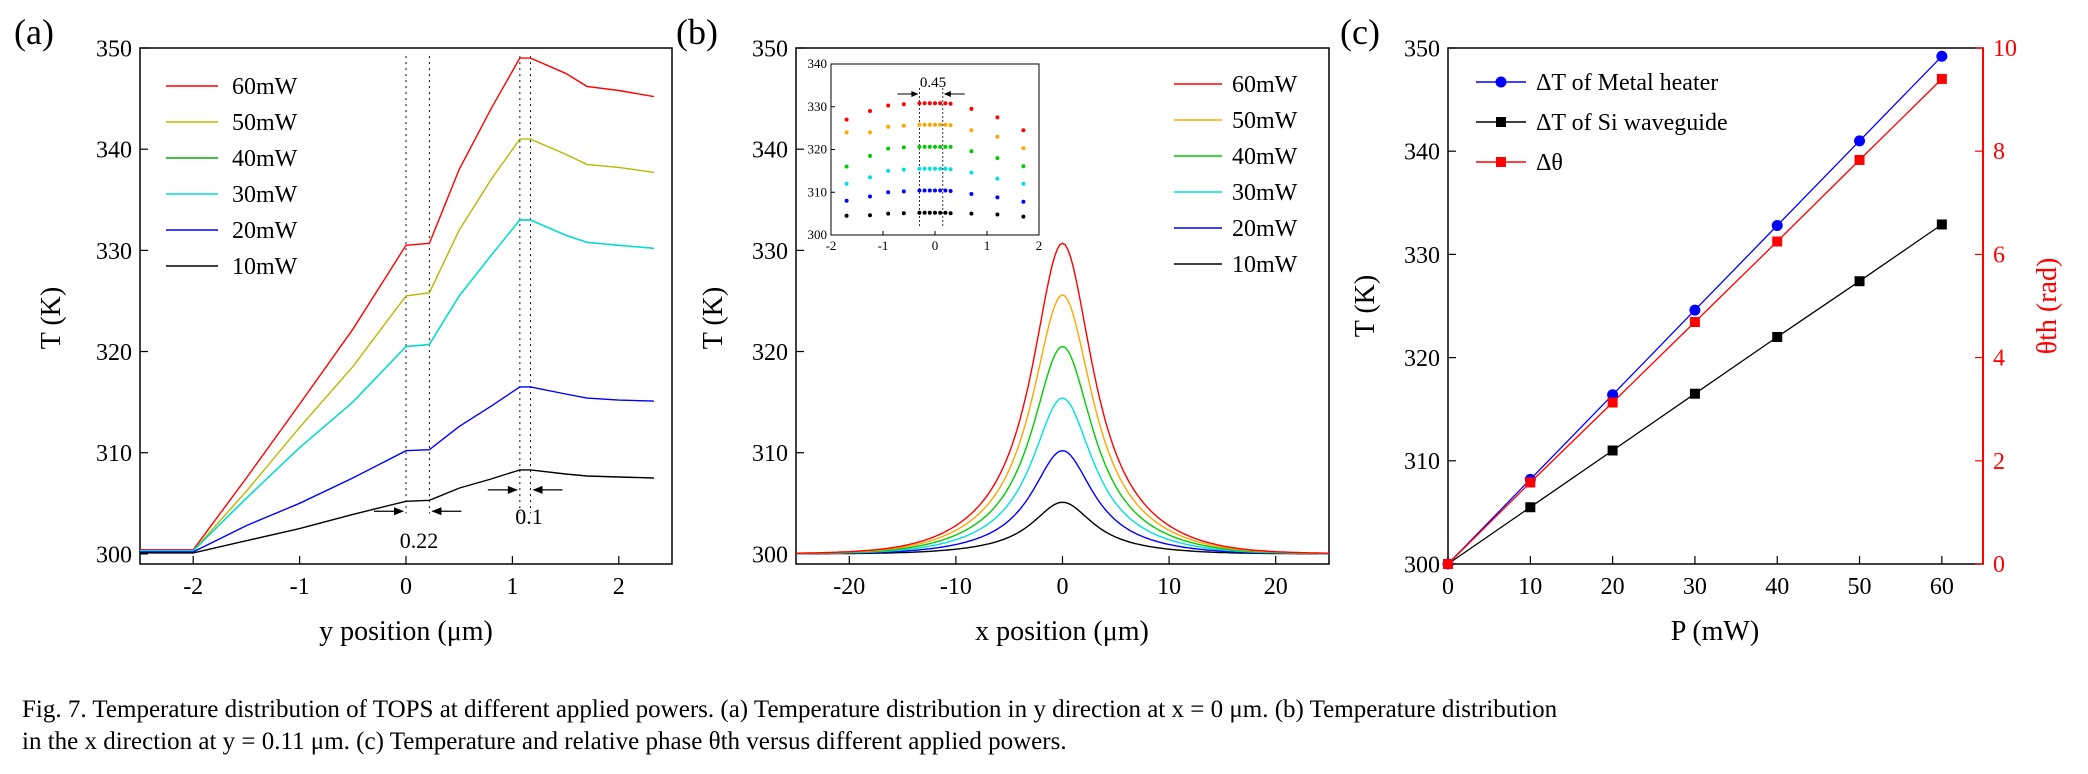 Image resolution: width=2088 pixels, height=774 pixels. What do you see at coordinates (1613, 587) in the screenshot?
I see `chart-c-xtick-label: 20` at bounding box center [1613, 587].